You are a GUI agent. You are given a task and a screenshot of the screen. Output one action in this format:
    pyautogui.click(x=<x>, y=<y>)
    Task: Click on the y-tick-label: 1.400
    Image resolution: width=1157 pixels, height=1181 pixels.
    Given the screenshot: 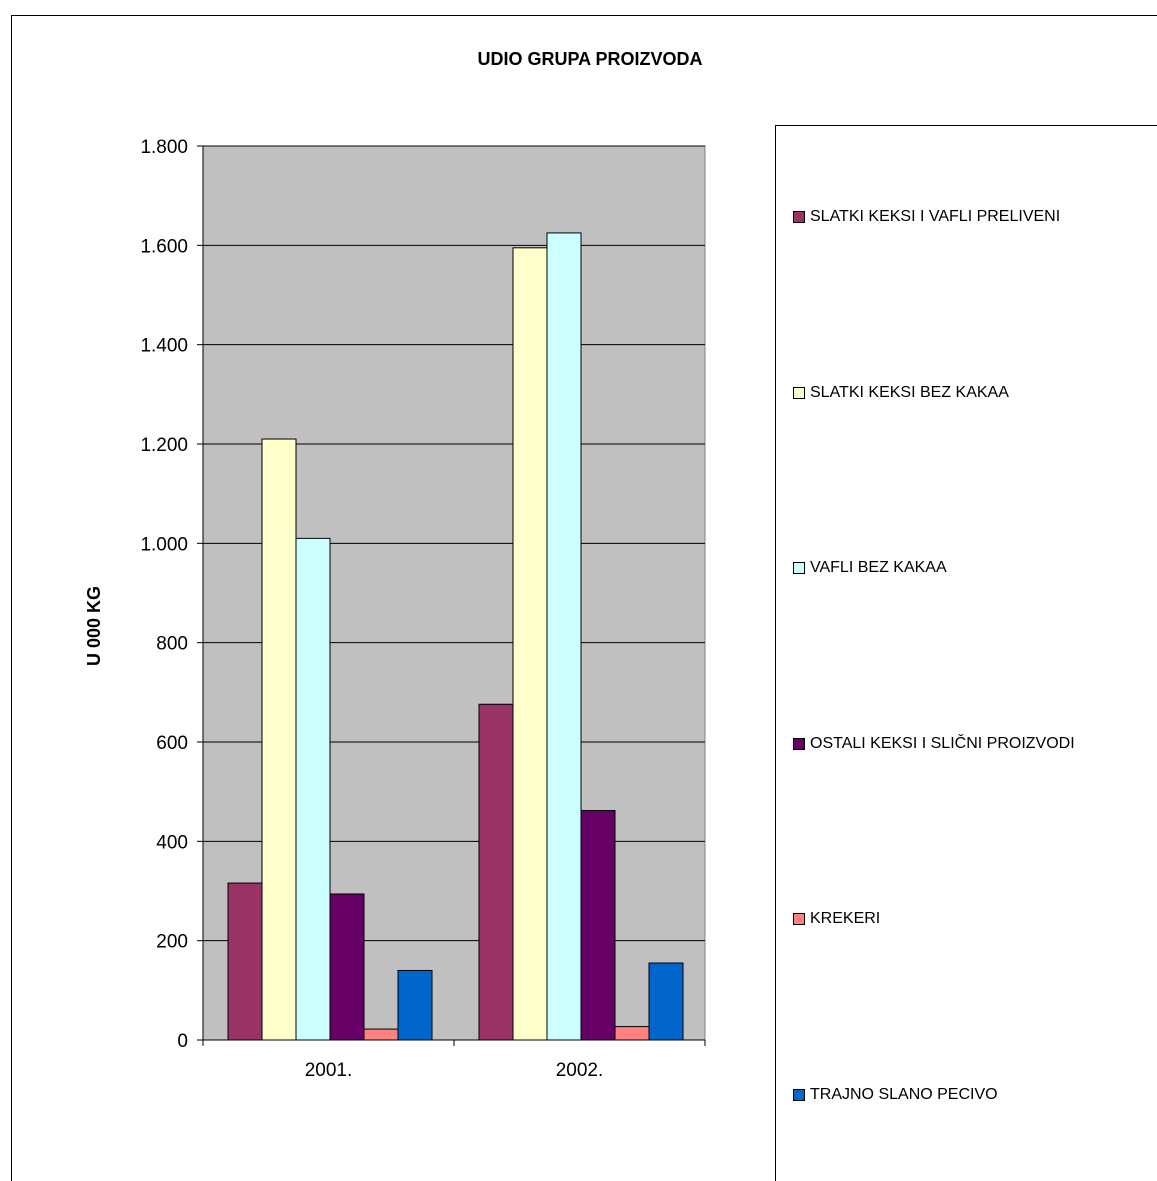 What is the action you would take?
    pyautogui.click(x=164, y=346)
    